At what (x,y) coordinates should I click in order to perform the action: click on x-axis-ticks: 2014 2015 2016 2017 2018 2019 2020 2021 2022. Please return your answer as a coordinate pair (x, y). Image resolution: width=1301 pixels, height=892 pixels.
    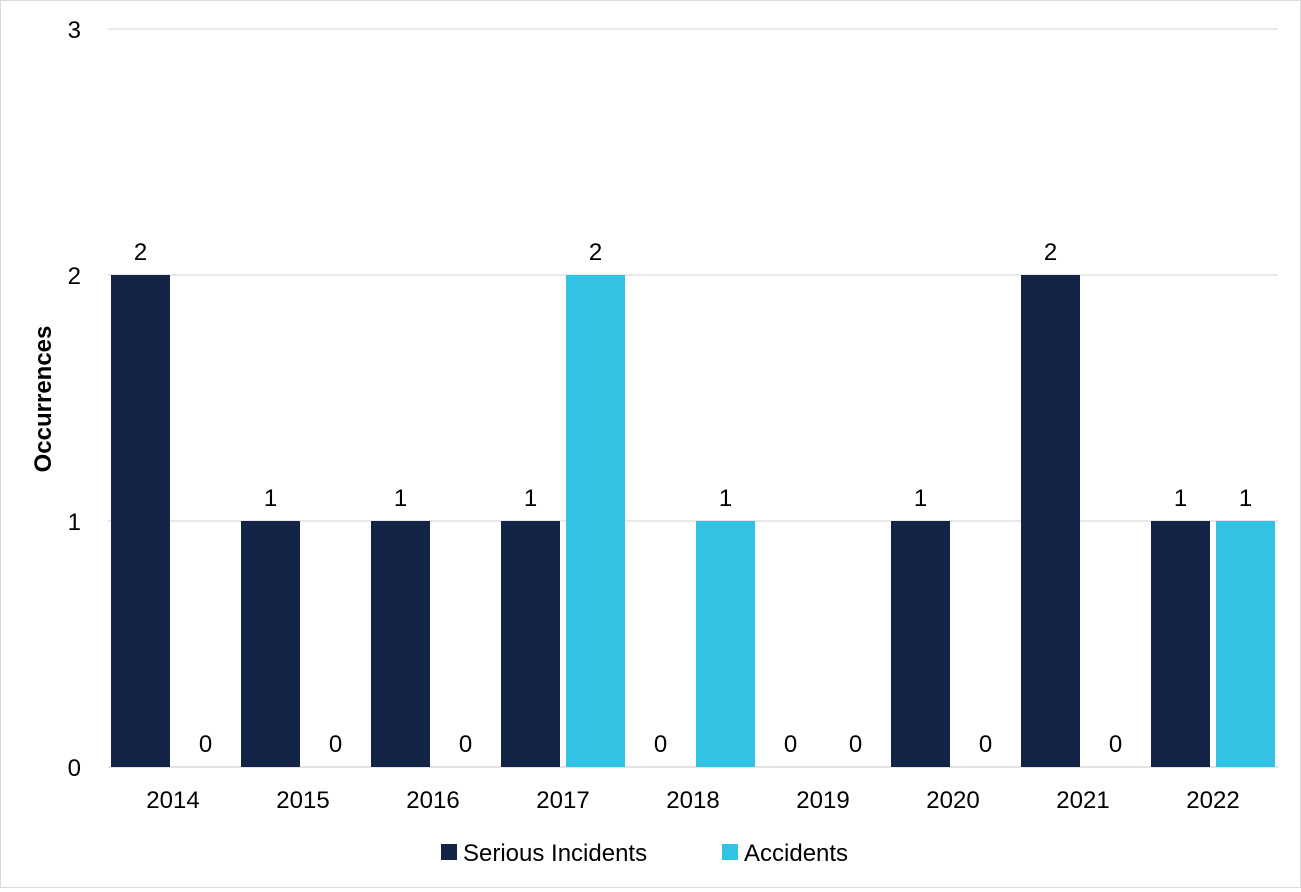
    Looking at the image, I should click on (692, 800).